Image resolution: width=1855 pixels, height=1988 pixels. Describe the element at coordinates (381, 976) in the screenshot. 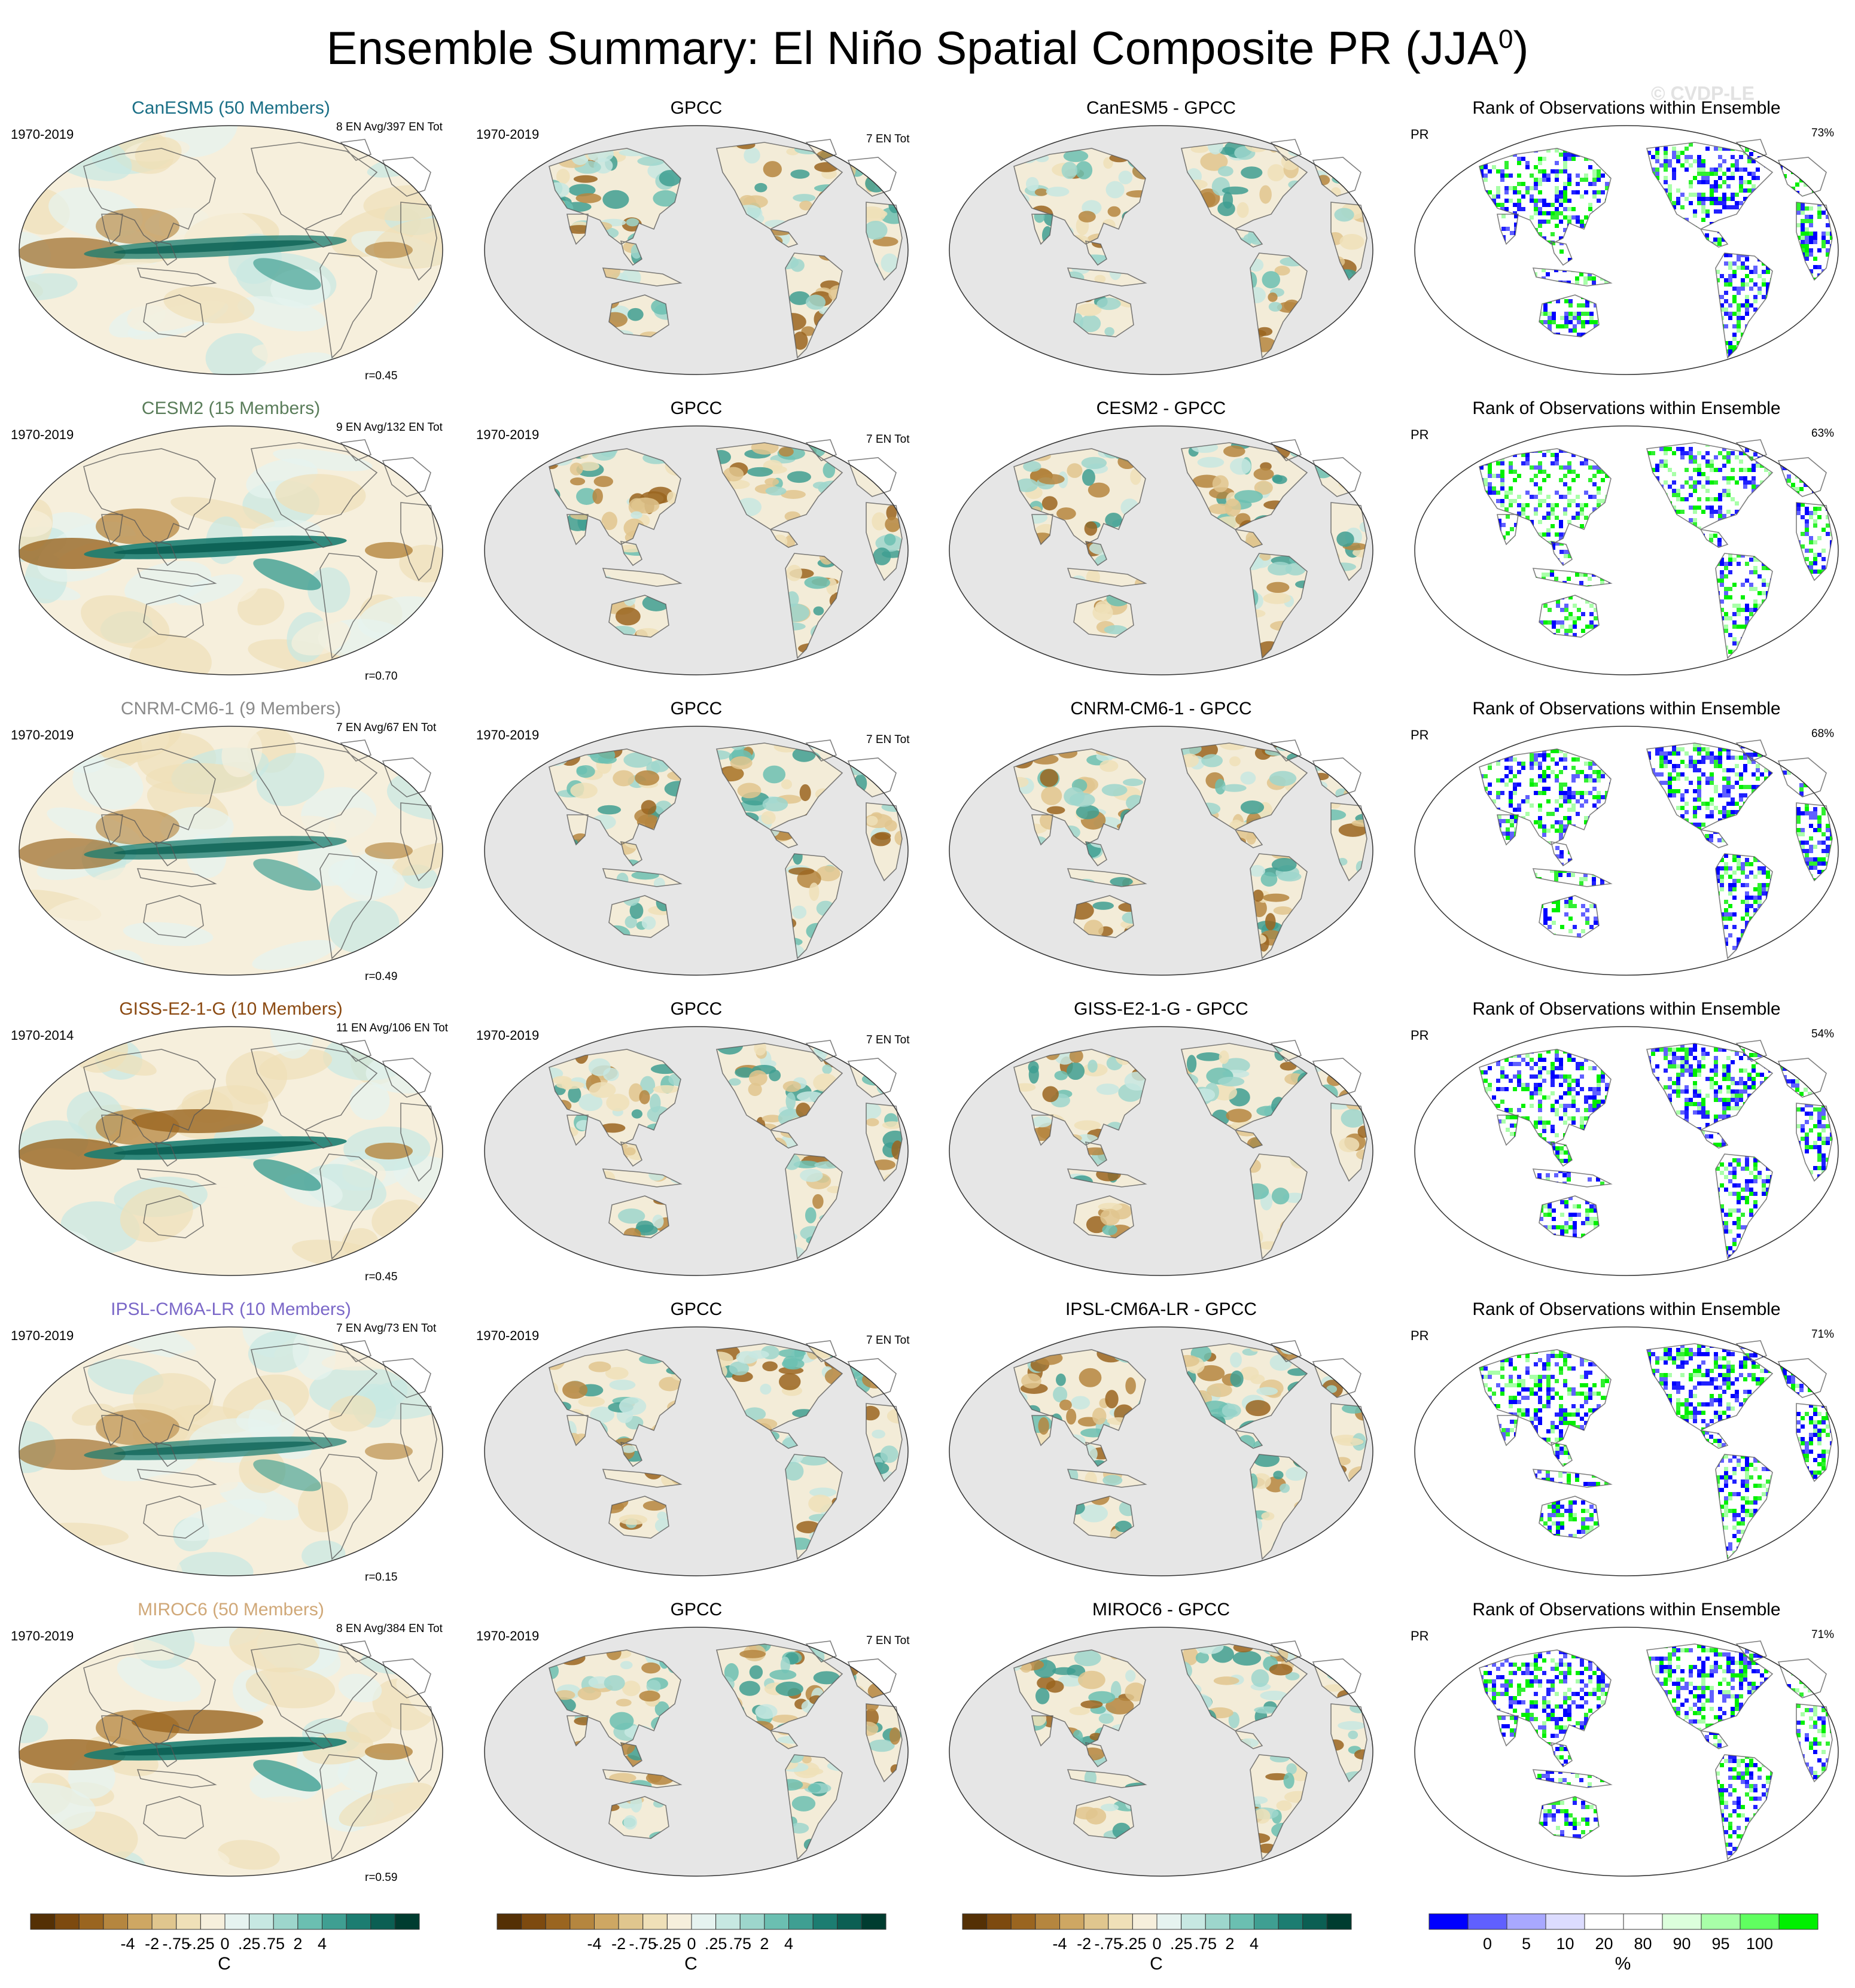

I see `panel-pattern-correlation: r=0.49` at that location.